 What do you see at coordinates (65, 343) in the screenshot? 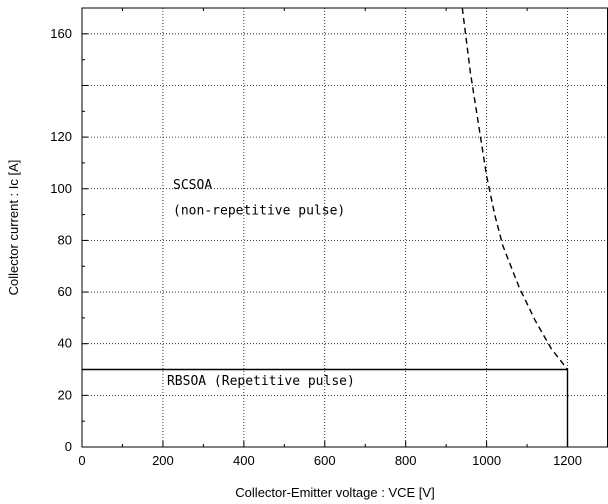
I see `y-tick-label-2: 40` at bounding box center [65, 343].